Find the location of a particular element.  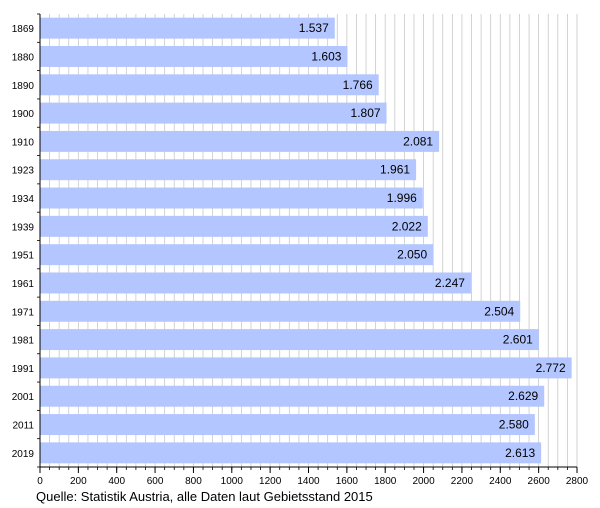

data-label: 1.766 is located at coordinates (358, 85).